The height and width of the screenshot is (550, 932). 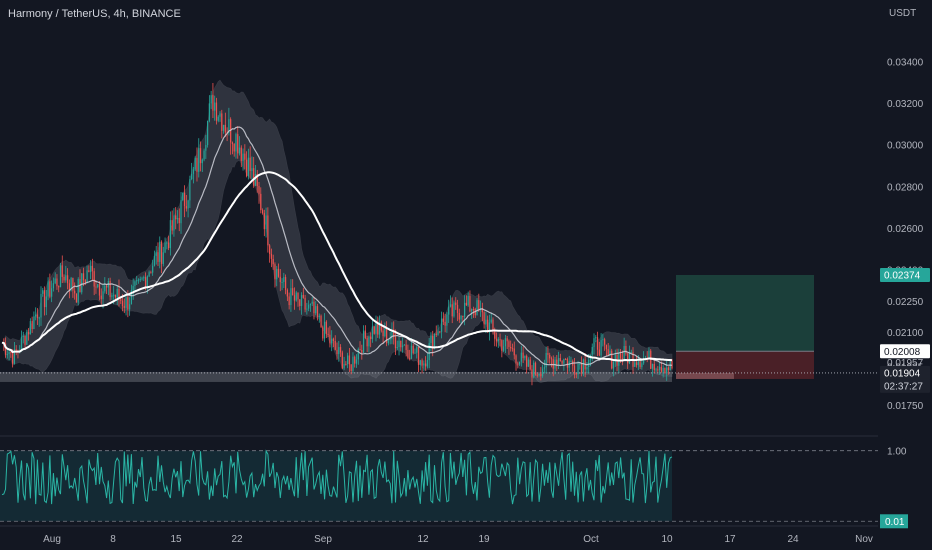 I want to click on support-zone, so click(x=336, y=376).